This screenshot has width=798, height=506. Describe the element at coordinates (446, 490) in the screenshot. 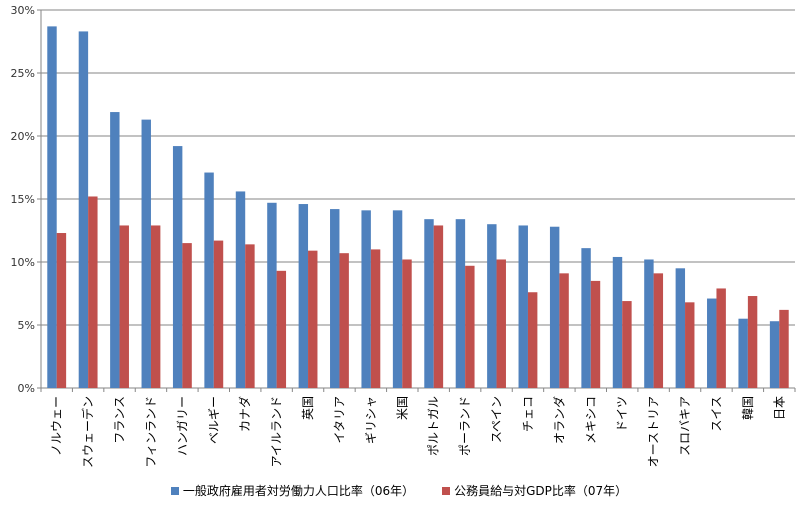

I see `legend-swatch-red` at that location.